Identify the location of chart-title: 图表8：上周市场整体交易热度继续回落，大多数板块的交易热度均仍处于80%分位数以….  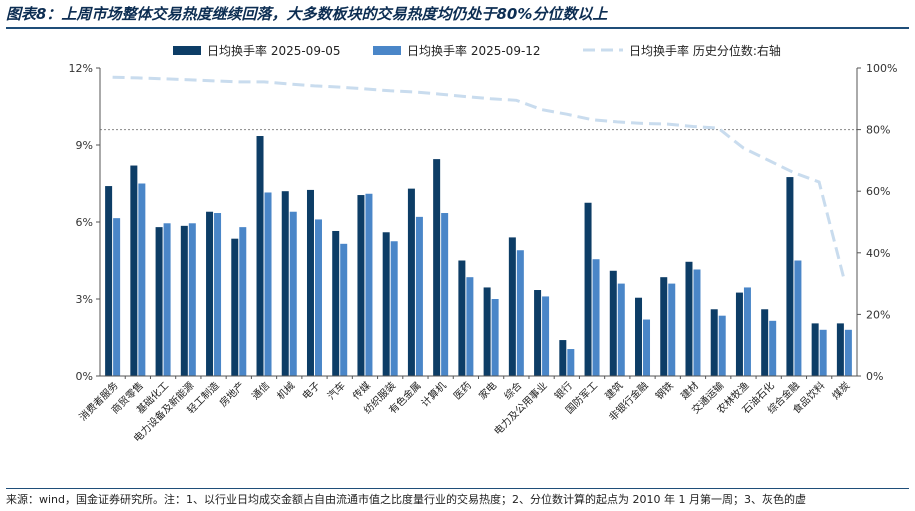
(307, 14).